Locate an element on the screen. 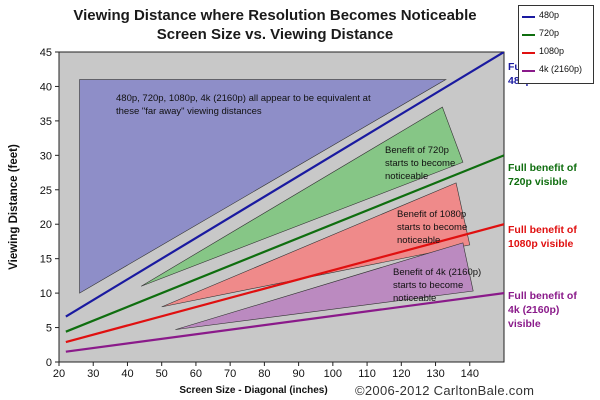  series-end-label-3: Full benefit of 1080p visible is located at coordinates (542, 237).